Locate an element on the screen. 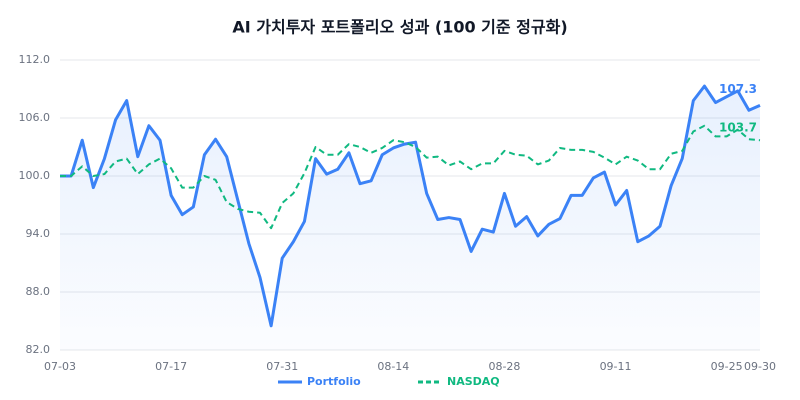  y-tick-label: 94.0 is located at coordinates (38, 233).